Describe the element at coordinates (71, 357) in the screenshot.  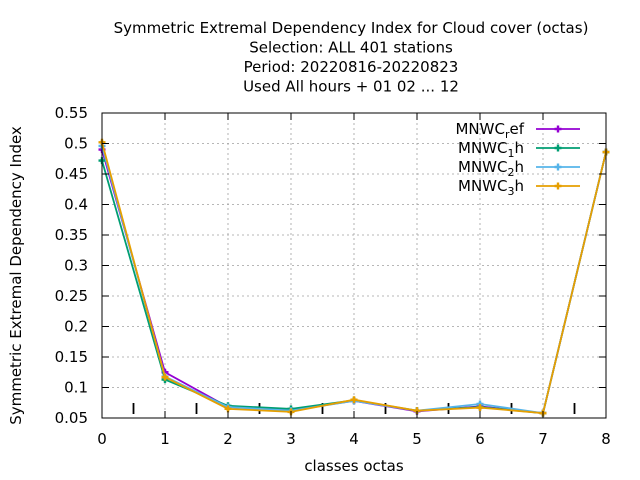
I see `y-tick-label: 0.15` at that location.